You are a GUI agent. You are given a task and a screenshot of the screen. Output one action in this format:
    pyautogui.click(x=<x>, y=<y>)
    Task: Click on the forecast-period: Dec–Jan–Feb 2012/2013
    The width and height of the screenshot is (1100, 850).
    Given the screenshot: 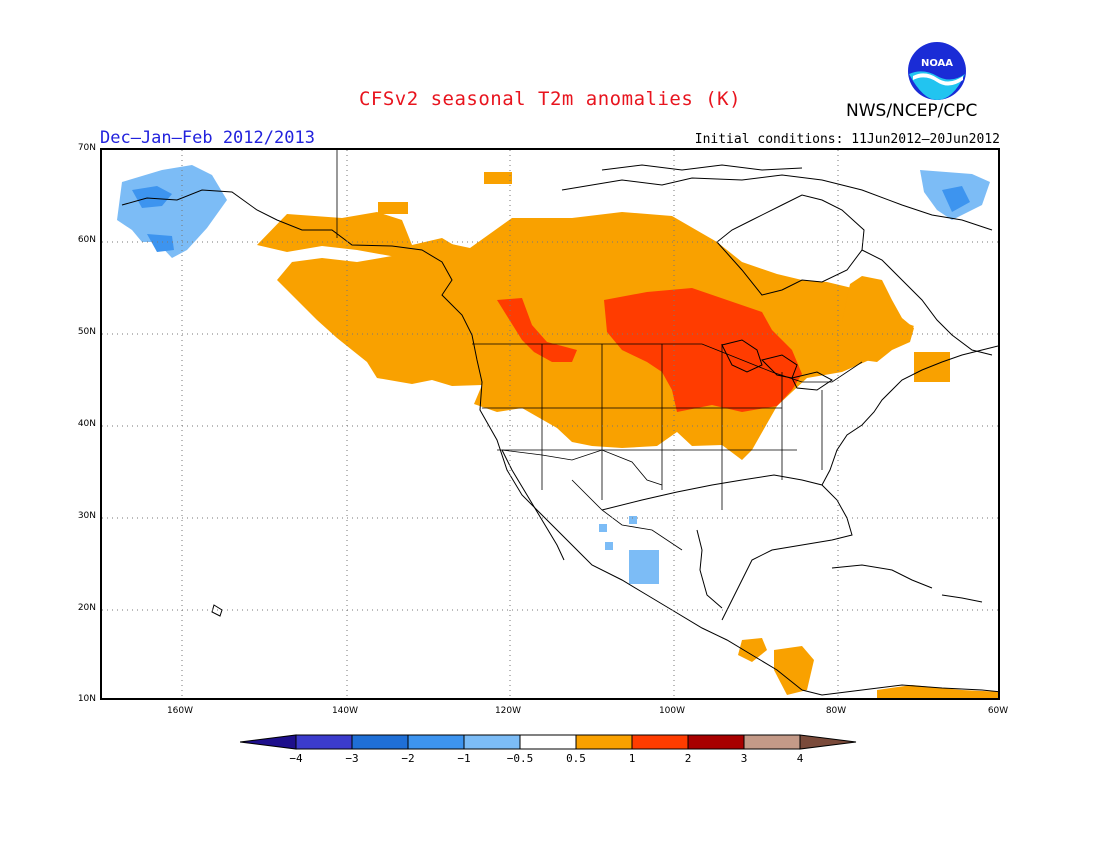 What is the action you would take?
    pyautogui.click(x=207, y=138)
    